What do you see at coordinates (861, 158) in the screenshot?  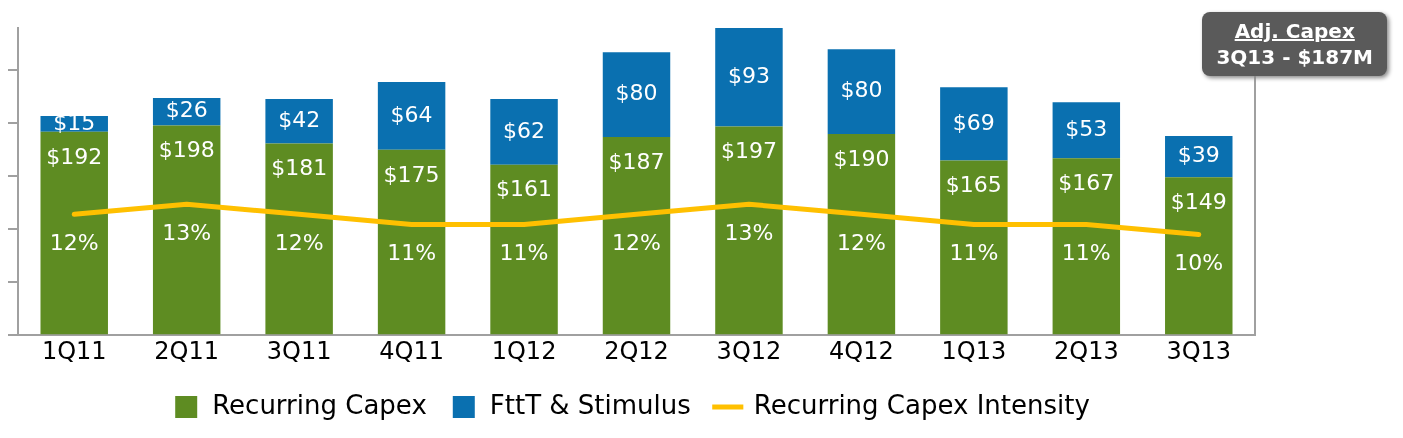 I see `data-label: $190` at bounding box center [861, 158].